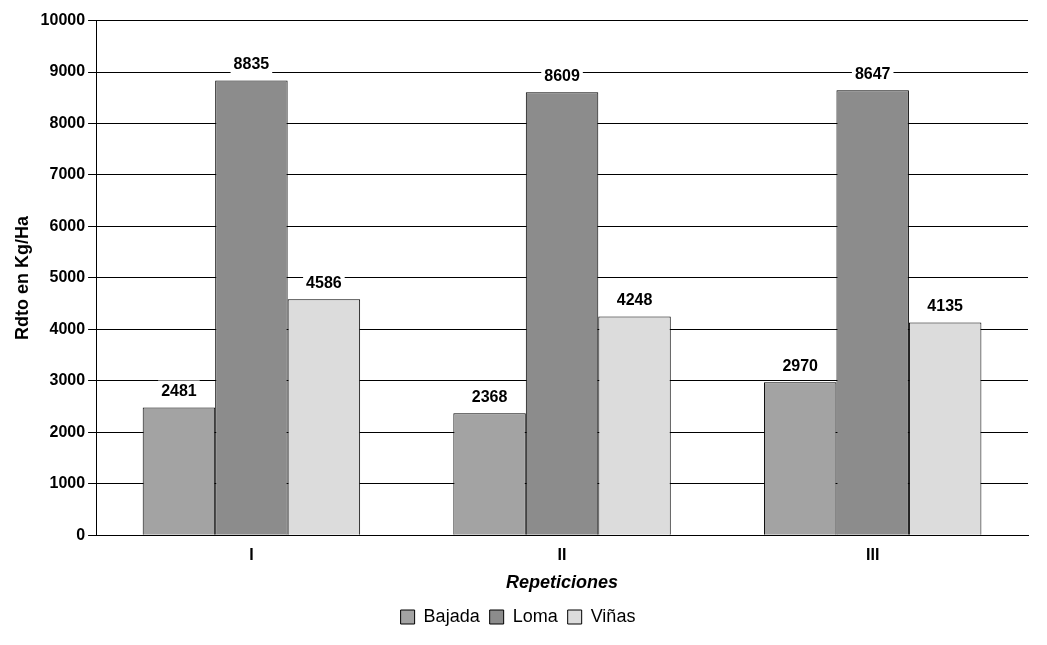 The image size is (1047, 645). Describe the element at coordinates (872, 73) in the screenshot. I see `data-label: 8647` at that location.